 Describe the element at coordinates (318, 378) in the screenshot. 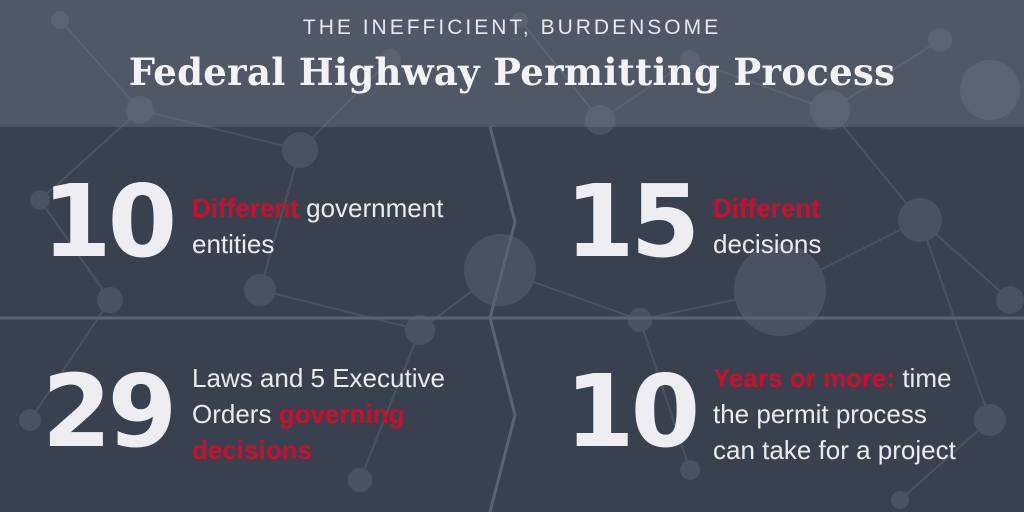

I see `stat-text-a: Laws and 5 Executive` at that location.